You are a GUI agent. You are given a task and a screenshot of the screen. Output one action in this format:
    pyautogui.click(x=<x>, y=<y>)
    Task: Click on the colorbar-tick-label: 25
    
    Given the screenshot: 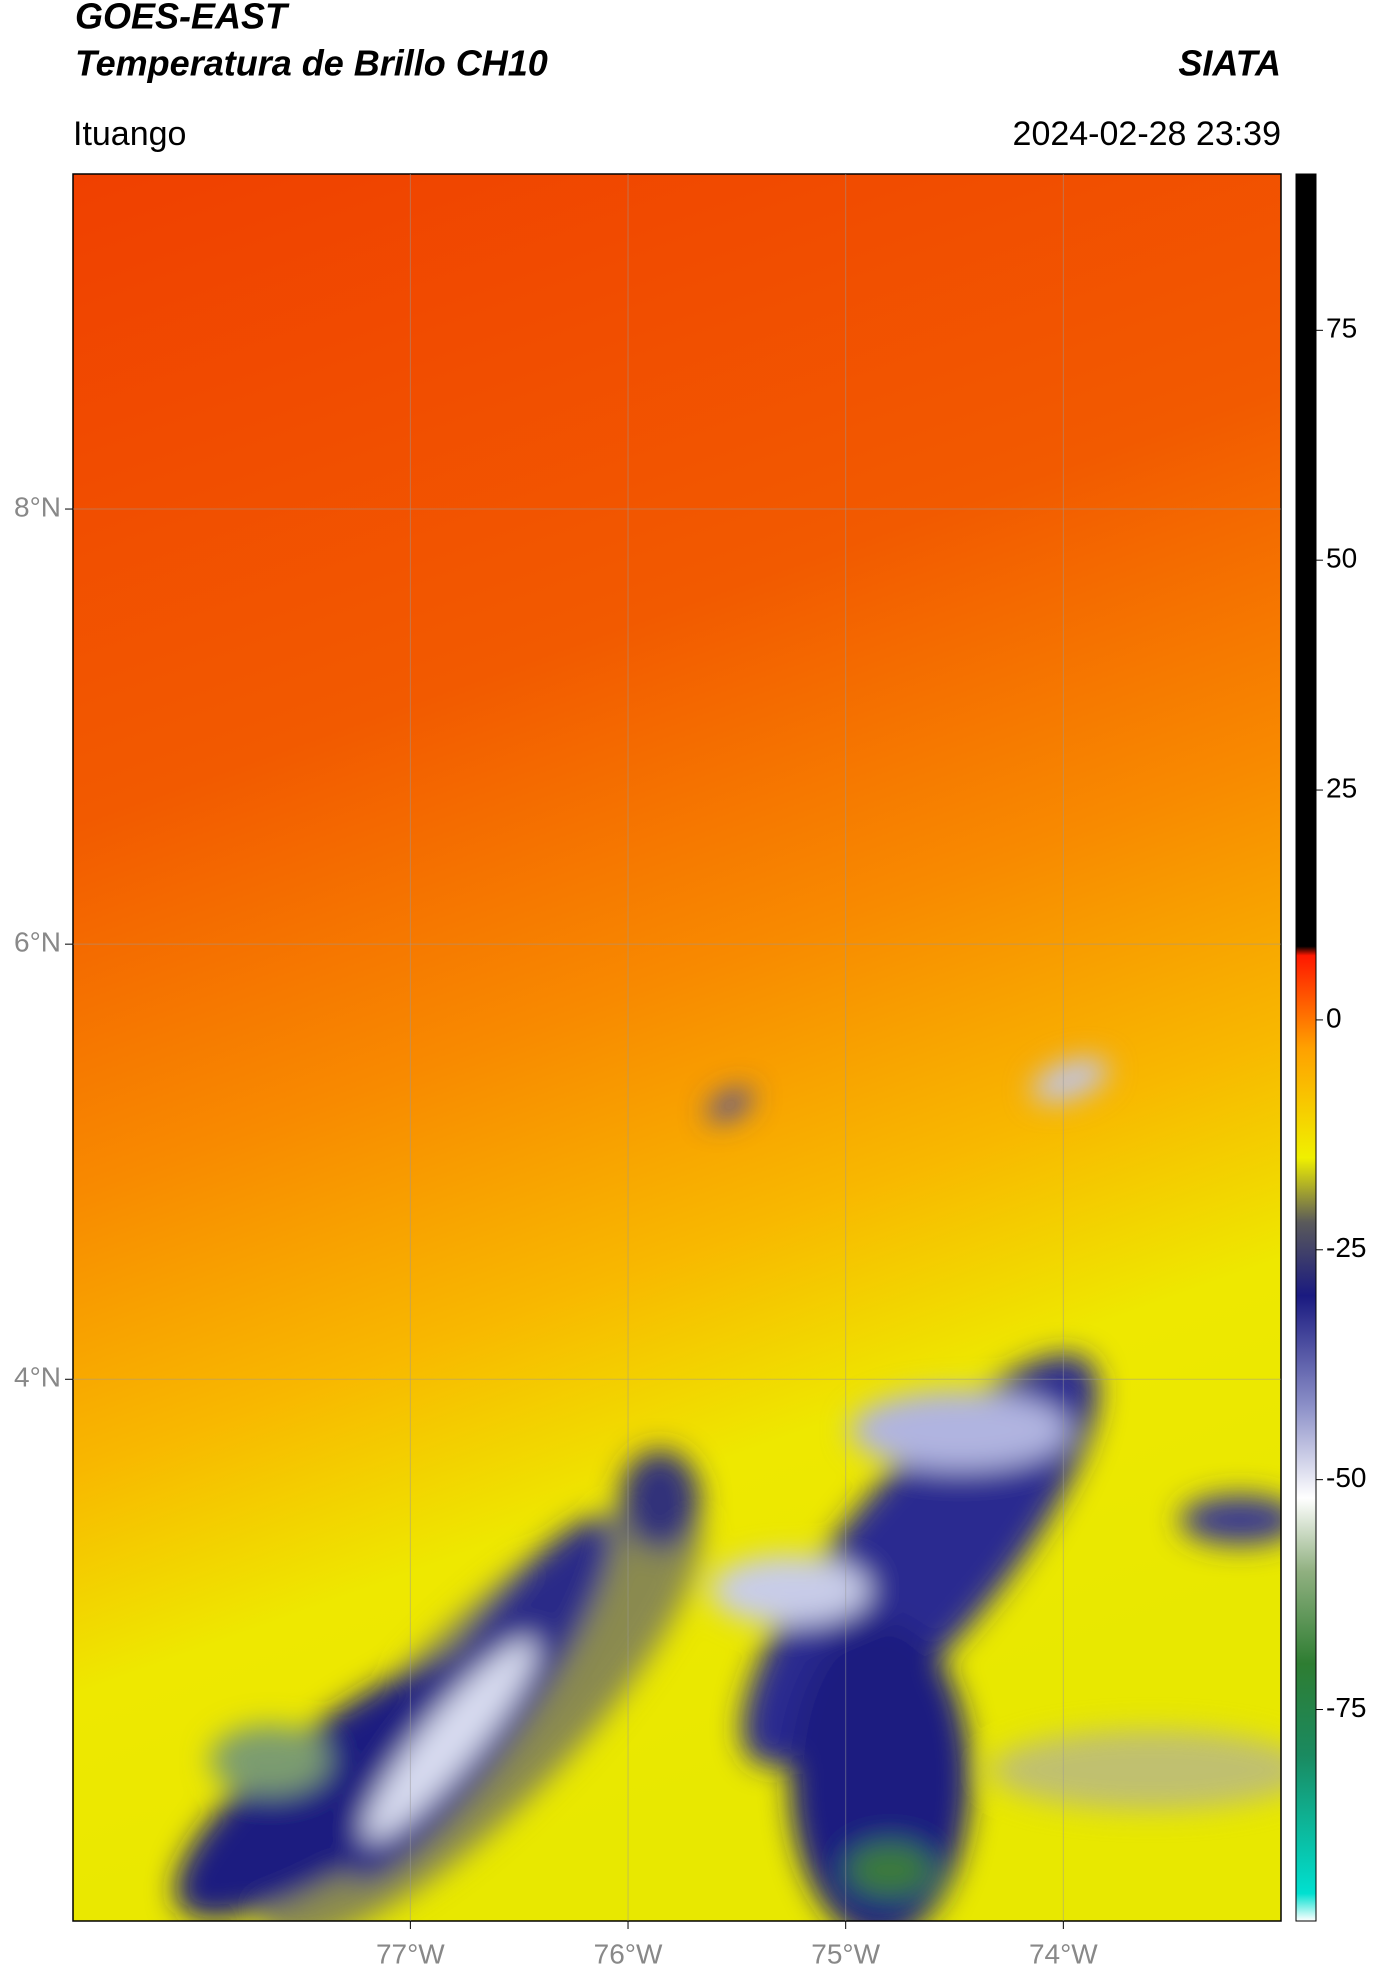 What is the action you would take?
    pyautogui.click(x=1341, y=787)
    